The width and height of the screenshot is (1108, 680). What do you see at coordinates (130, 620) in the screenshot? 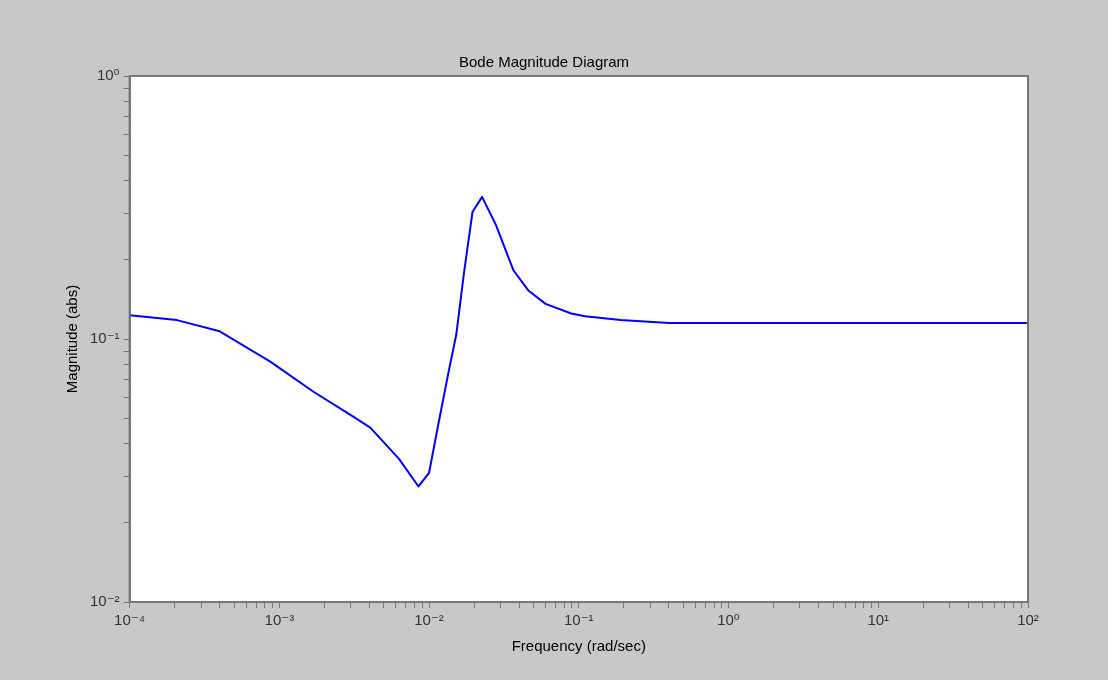
I see `x-tick-label: 10⁻⁴` at bounding box center [130, 620].